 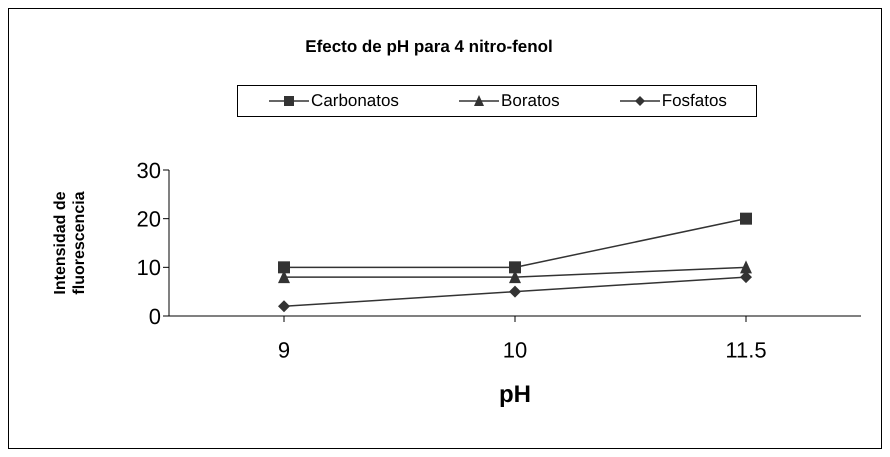 What do you see at coordinates (746, 350) in the screenshot?
I see `x-tick-label: 11.5` at bounding box center [746, 350].